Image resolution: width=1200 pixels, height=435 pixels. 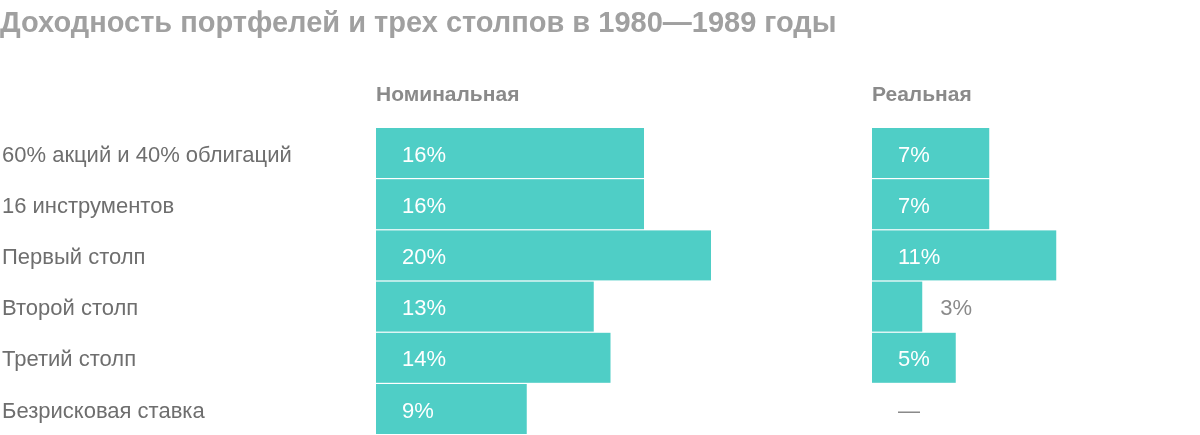 What do you see at coordinates (104, 410) in the screenshot?
I see `y-tick-label: Безрисковая ставка` at bounding box center [104, 410].